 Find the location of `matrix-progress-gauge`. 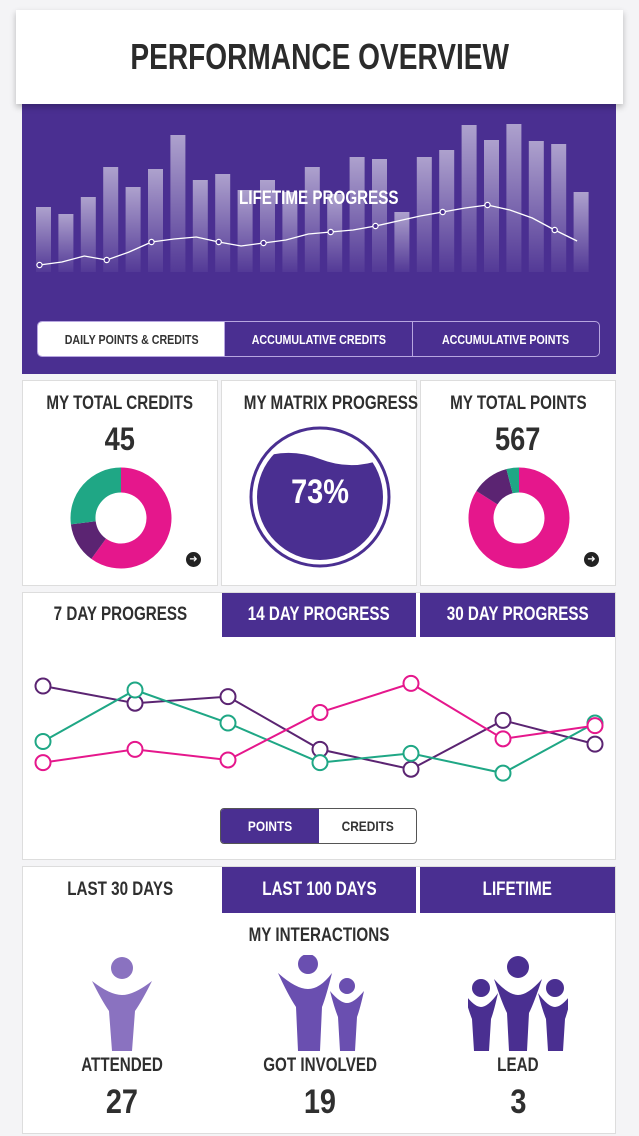

matrix-progress-gauge is located at coordinates (320, 497).